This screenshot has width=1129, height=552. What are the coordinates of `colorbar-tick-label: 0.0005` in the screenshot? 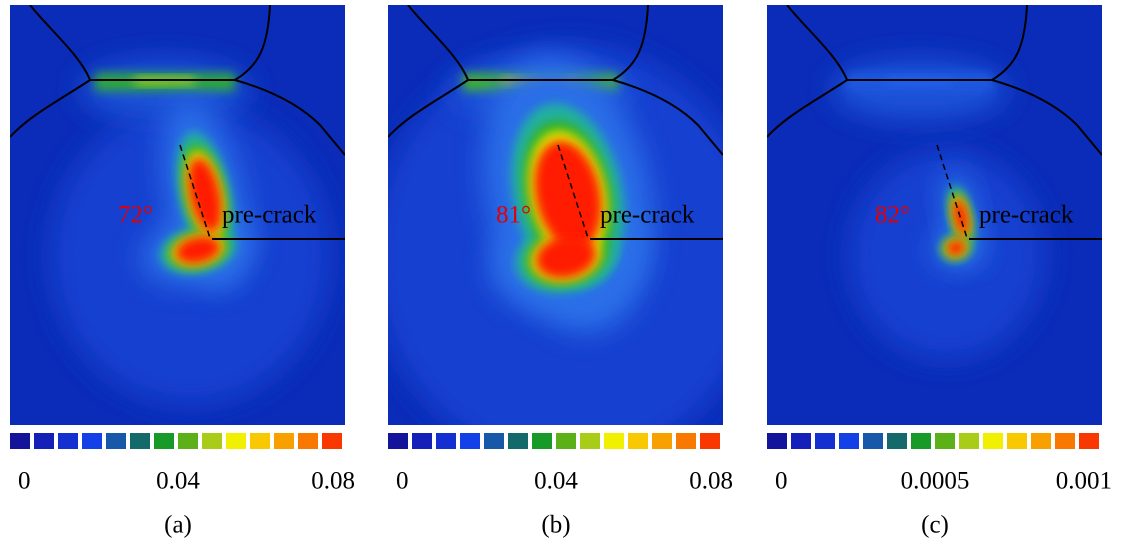 It's located at (935, 481).